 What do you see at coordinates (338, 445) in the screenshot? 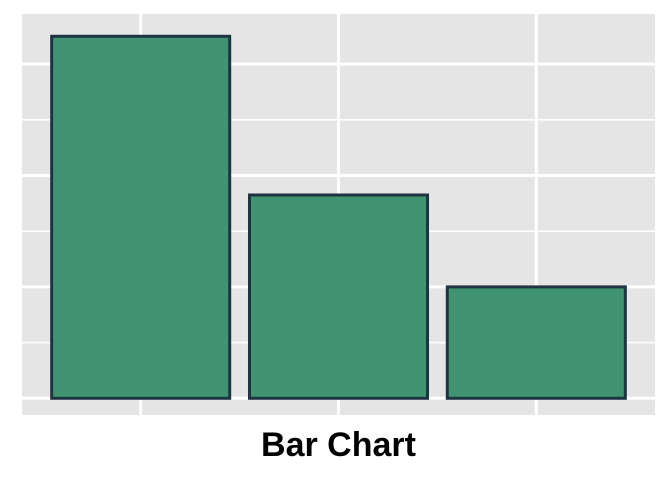
I see `x-axis-title: Bar Chart` at bounding box center [338, 445].